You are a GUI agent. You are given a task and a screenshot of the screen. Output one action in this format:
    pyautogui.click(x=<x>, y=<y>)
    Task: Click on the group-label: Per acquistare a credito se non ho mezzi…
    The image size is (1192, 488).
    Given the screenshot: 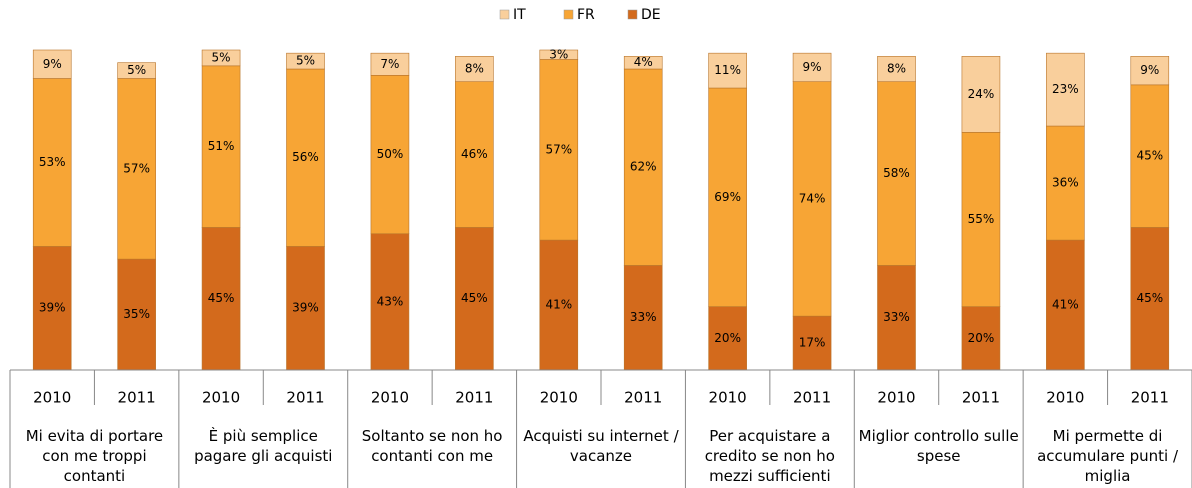 What is the action you would take?
    pyautogui.click(x=769, y=456)
    